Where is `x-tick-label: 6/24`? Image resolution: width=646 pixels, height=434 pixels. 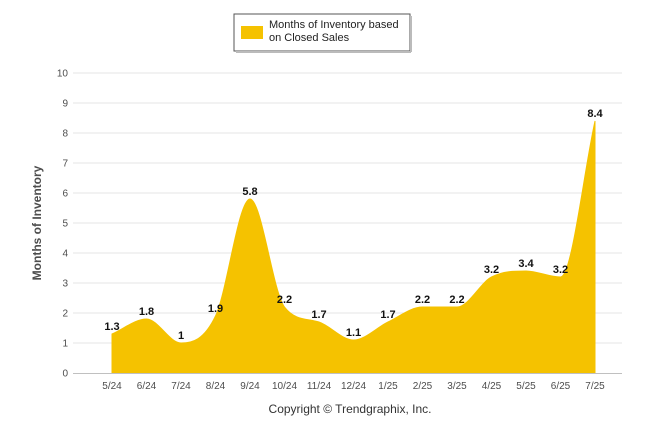
x-tick-label: 6/24 is located at coordinates (147, 386).